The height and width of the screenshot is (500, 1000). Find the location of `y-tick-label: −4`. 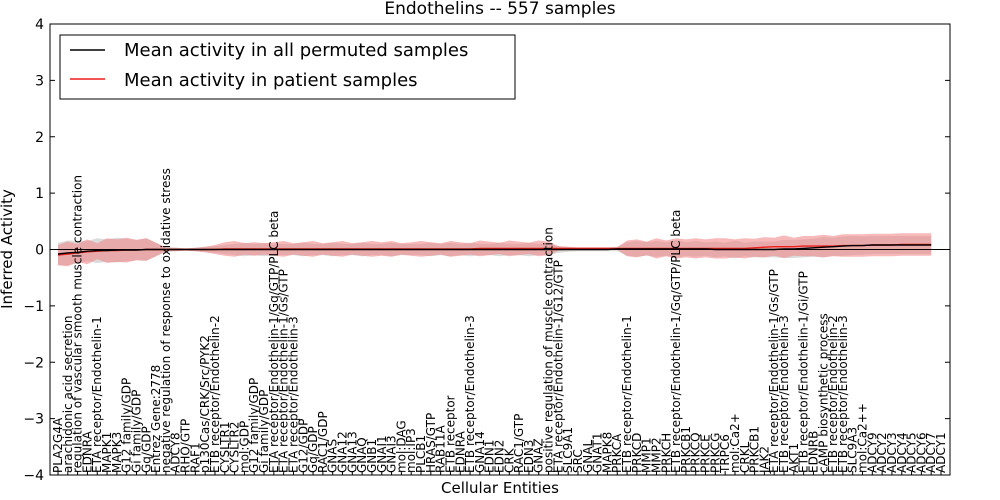

y-tick-label: −4 is located at coordinates (33, 476).